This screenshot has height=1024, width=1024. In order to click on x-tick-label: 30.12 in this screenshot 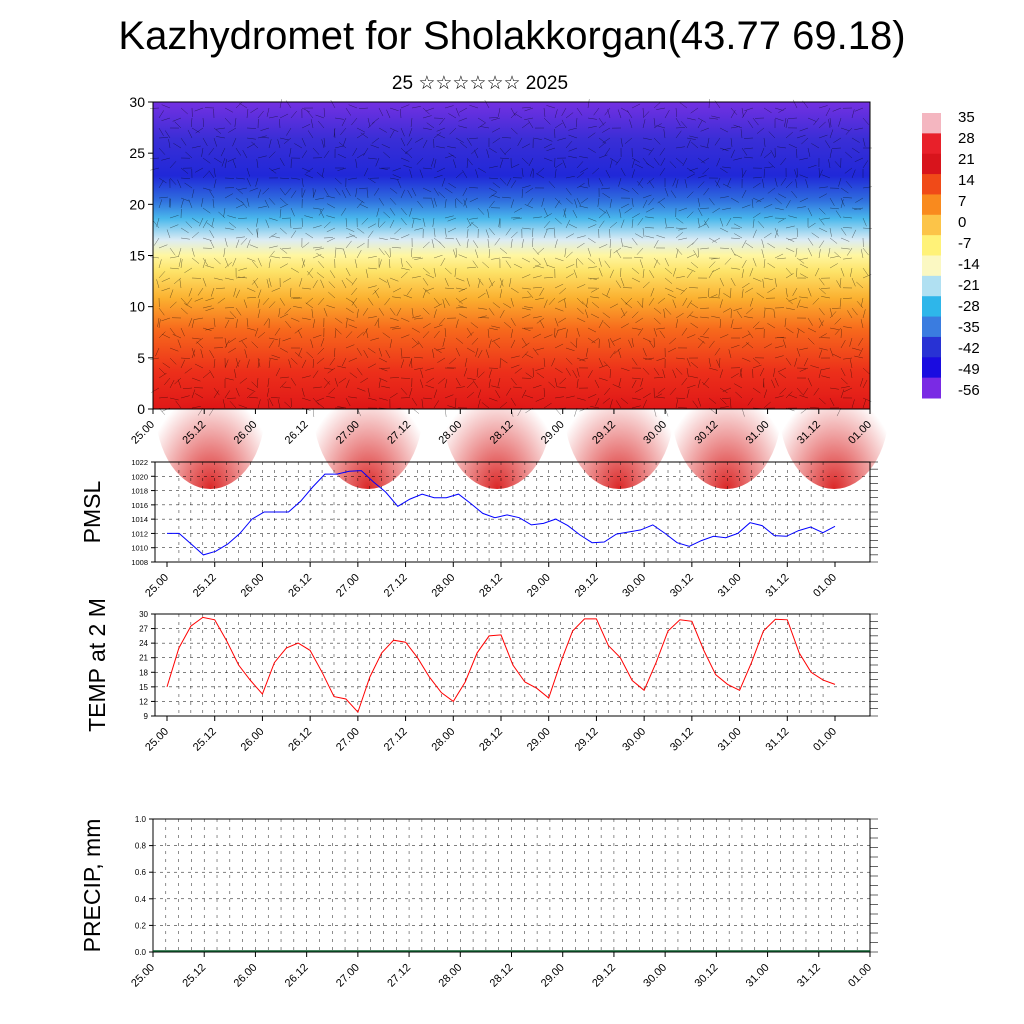, I will do `click(682, 740)`.